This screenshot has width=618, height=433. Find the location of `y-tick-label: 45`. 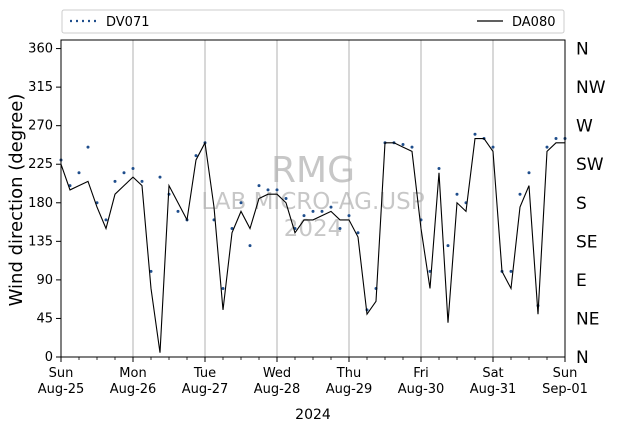

y-tick-label: 45 is located at coordinates (44, 318).